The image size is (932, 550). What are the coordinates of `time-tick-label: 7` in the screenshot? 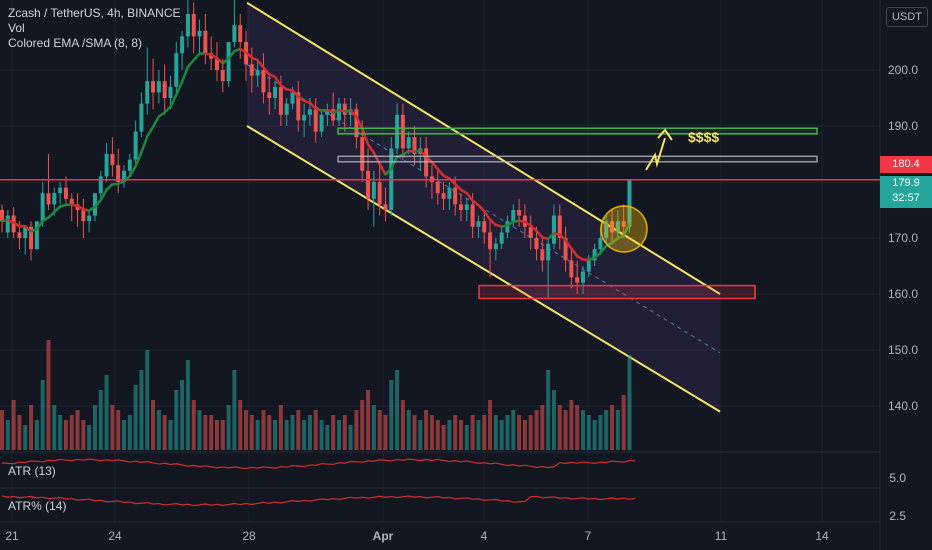 It's located at (588, 536).